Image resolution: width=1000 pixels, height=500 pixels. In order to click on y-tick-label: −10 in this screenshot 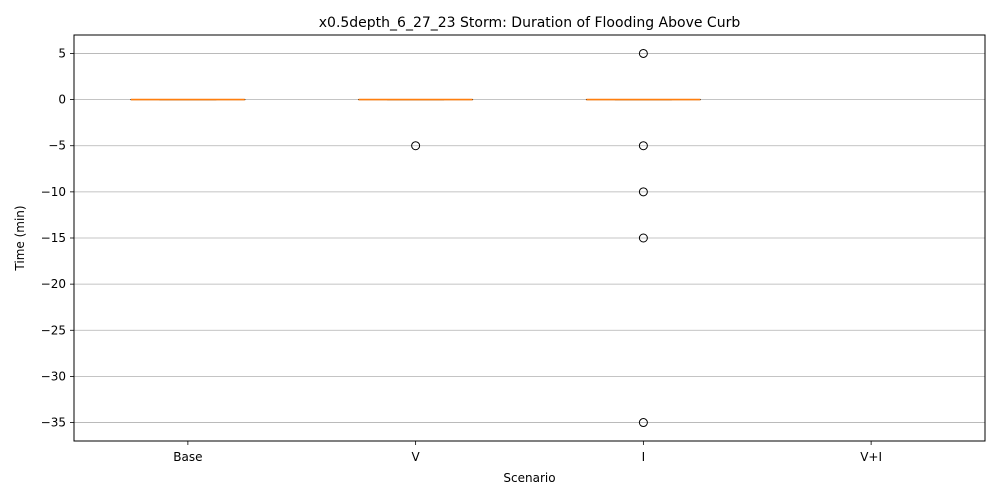, I will do `click(53, 192)`.